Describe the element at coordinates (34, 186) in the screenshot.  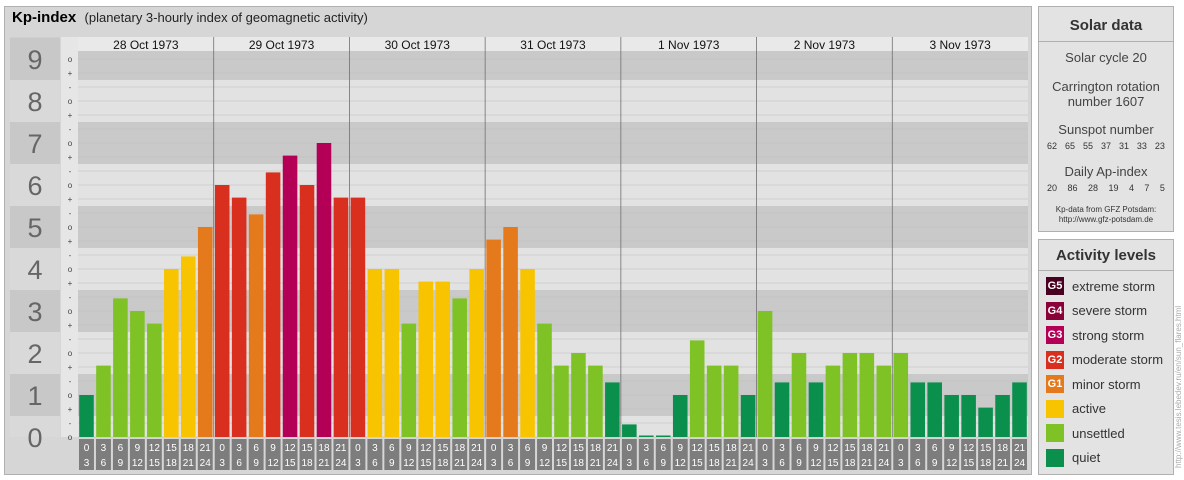
I see `y-tick-label: 6` at that location.